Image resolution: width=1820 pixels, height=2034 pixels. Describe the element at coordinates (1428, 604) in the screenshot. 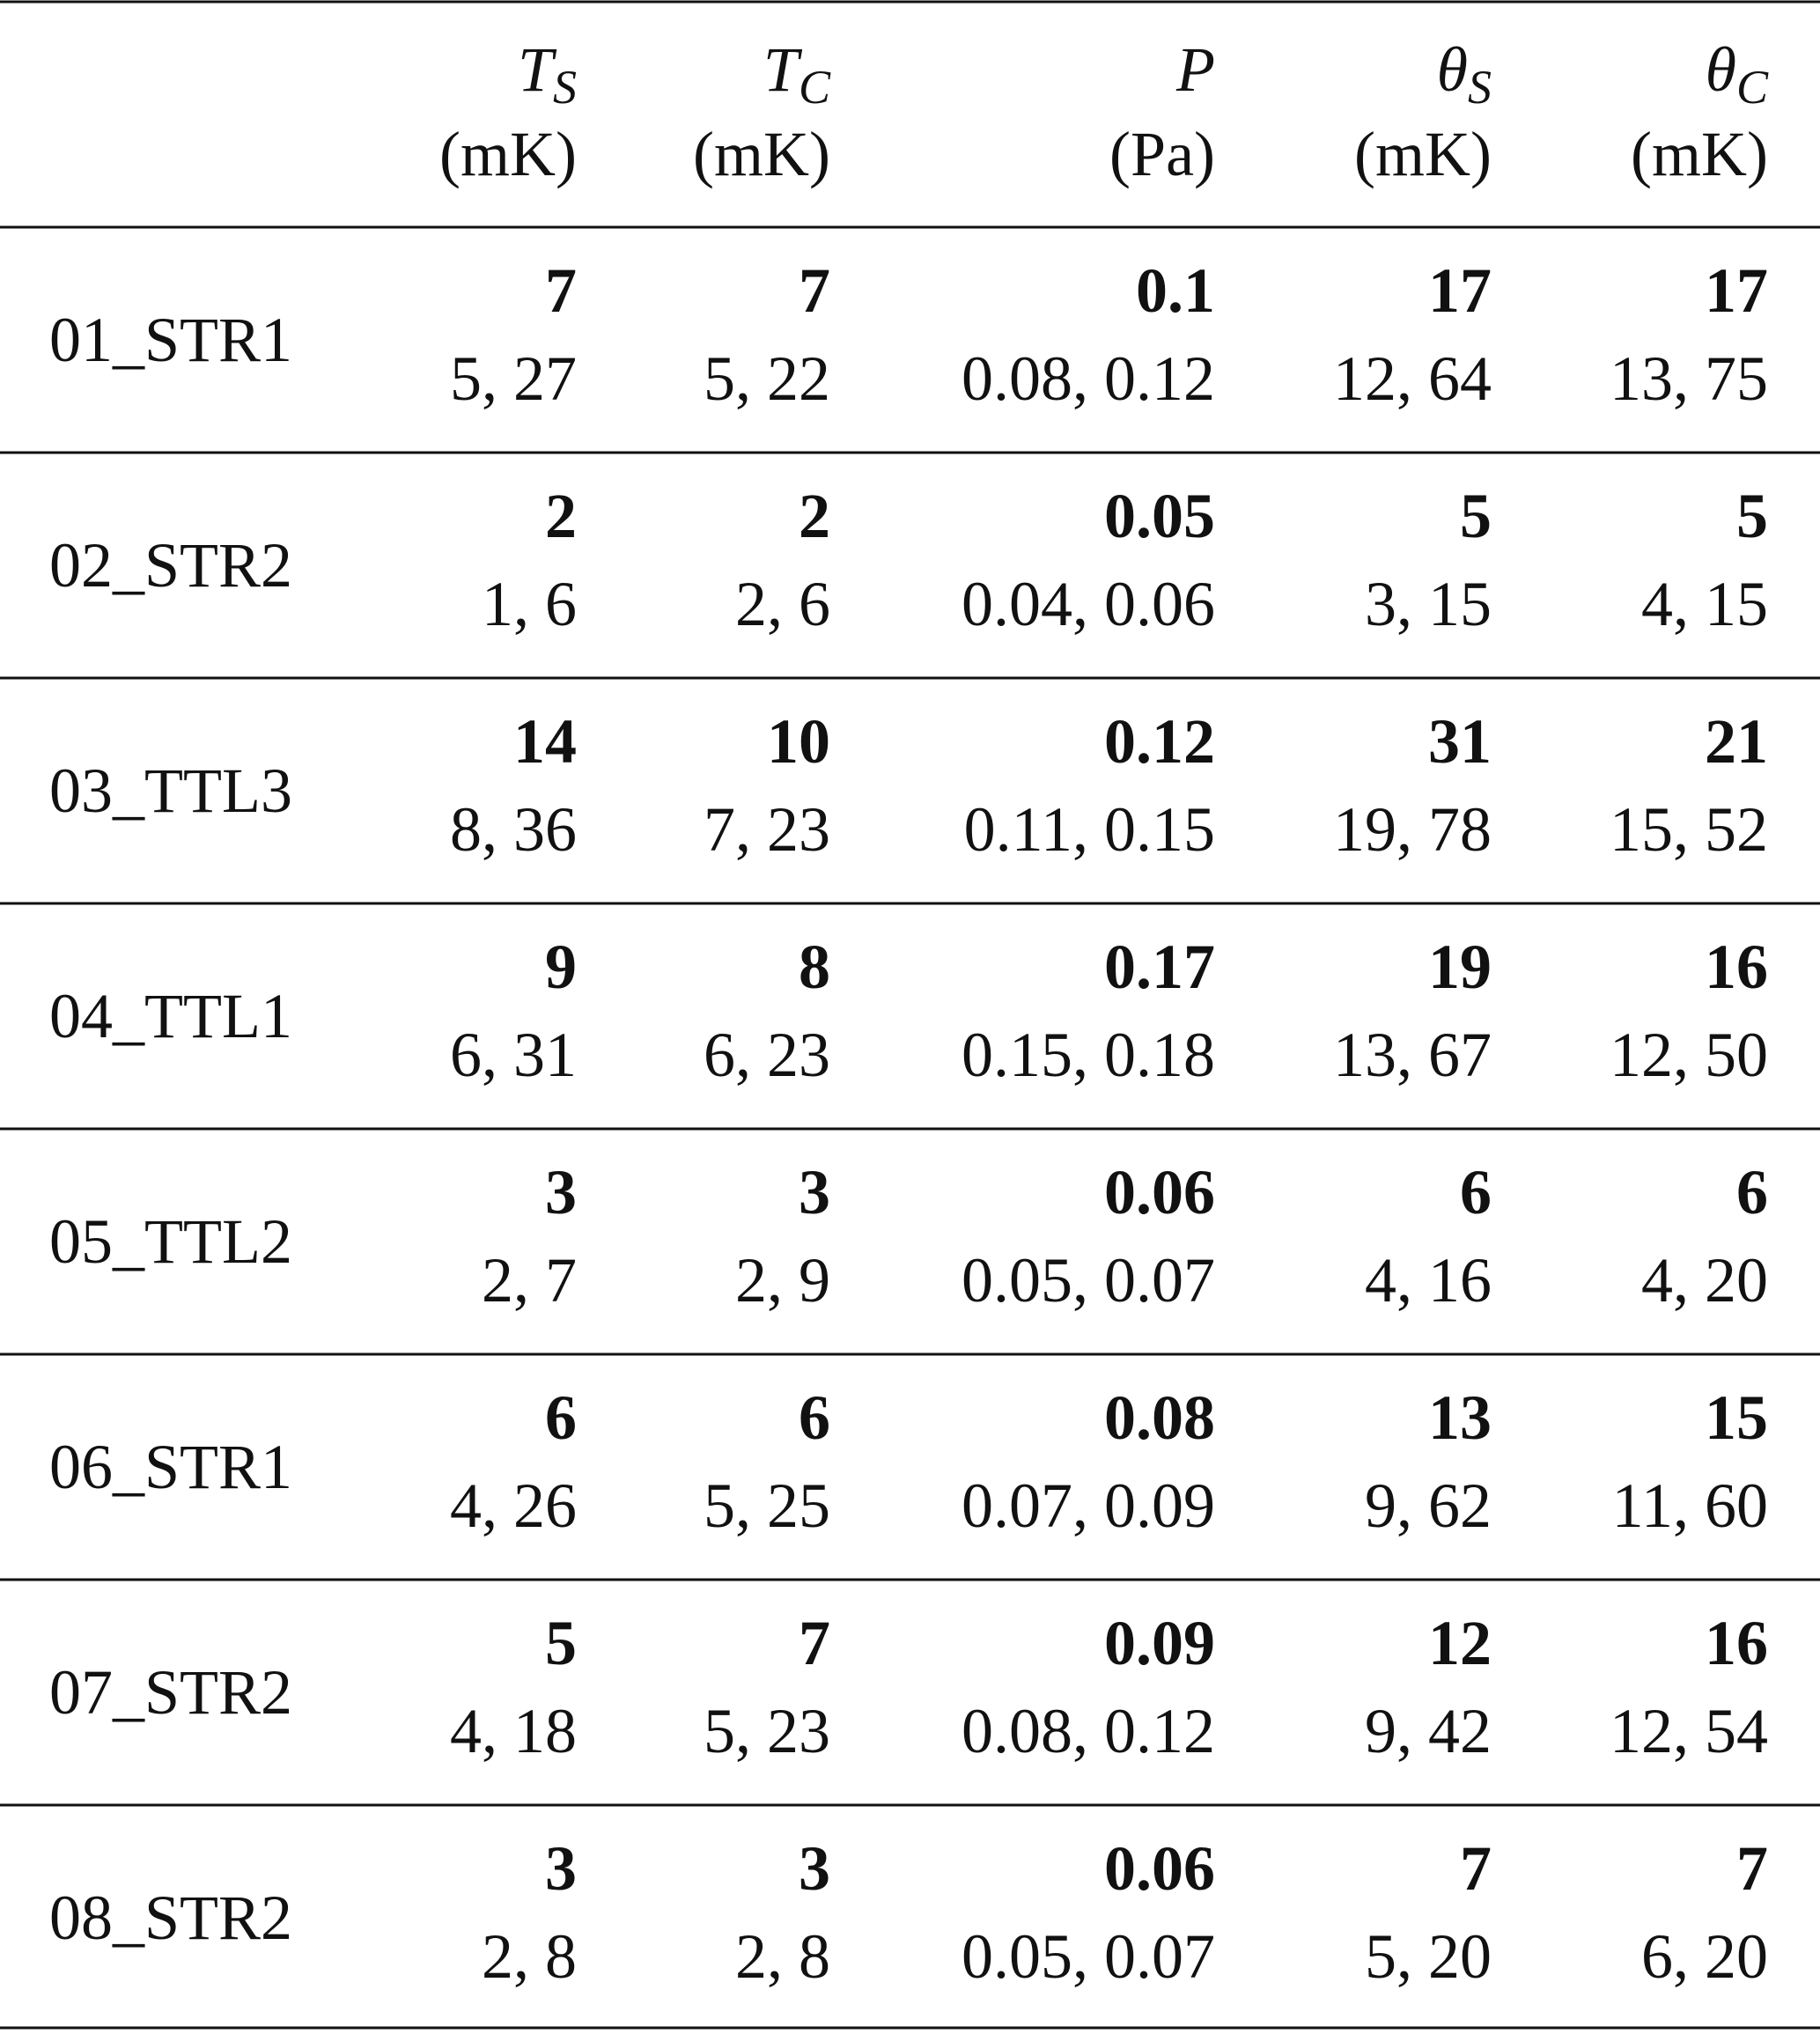

I see `cell-interval: 3, 15` at that location.